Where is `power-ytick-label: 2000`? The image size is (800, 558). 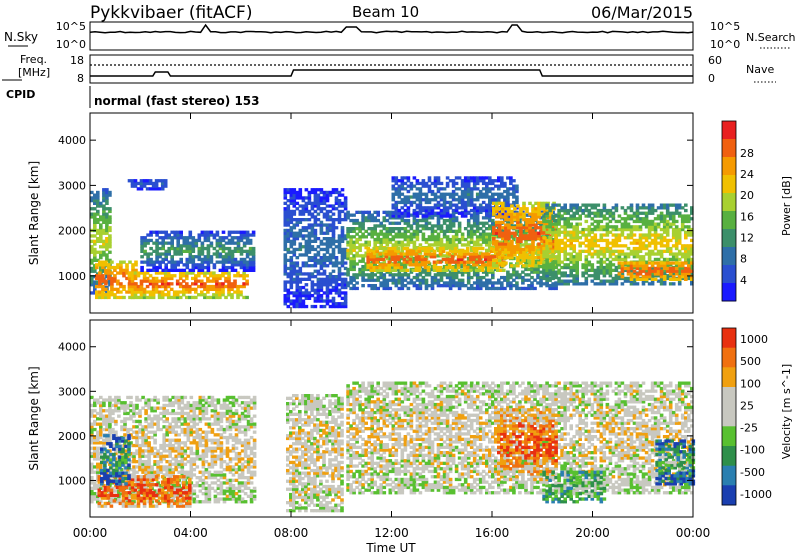 power-ytick-label: 2000 is located at coordinates (72, 231).